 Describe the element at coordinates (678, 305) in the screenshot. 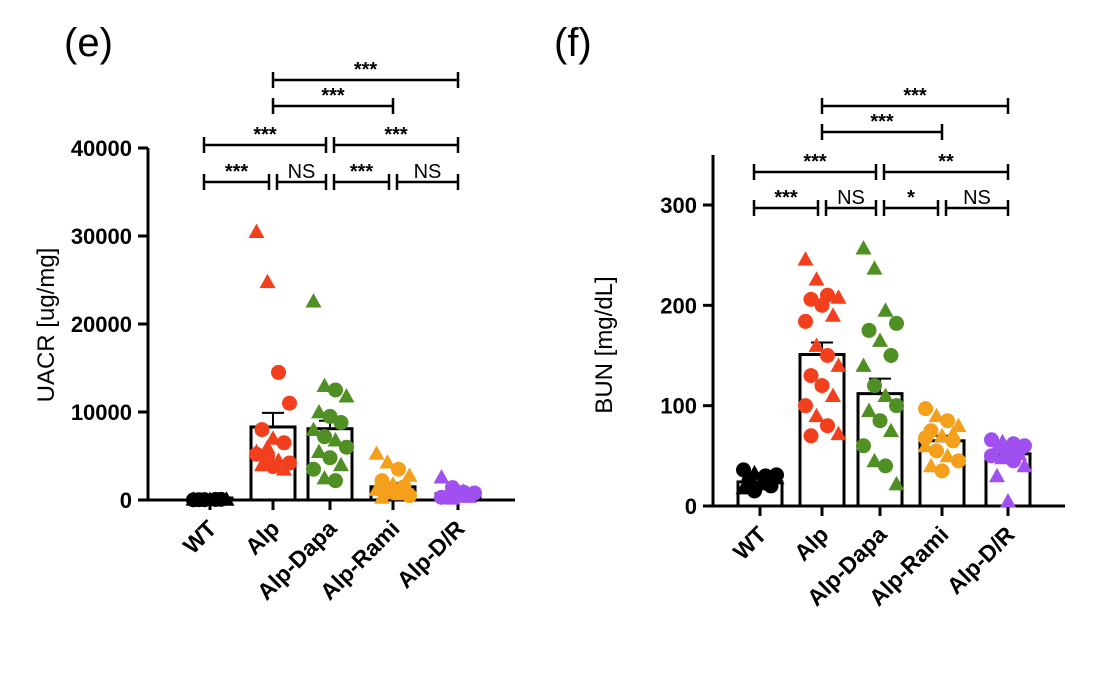

I see `y-tick-label: 200` at that location.